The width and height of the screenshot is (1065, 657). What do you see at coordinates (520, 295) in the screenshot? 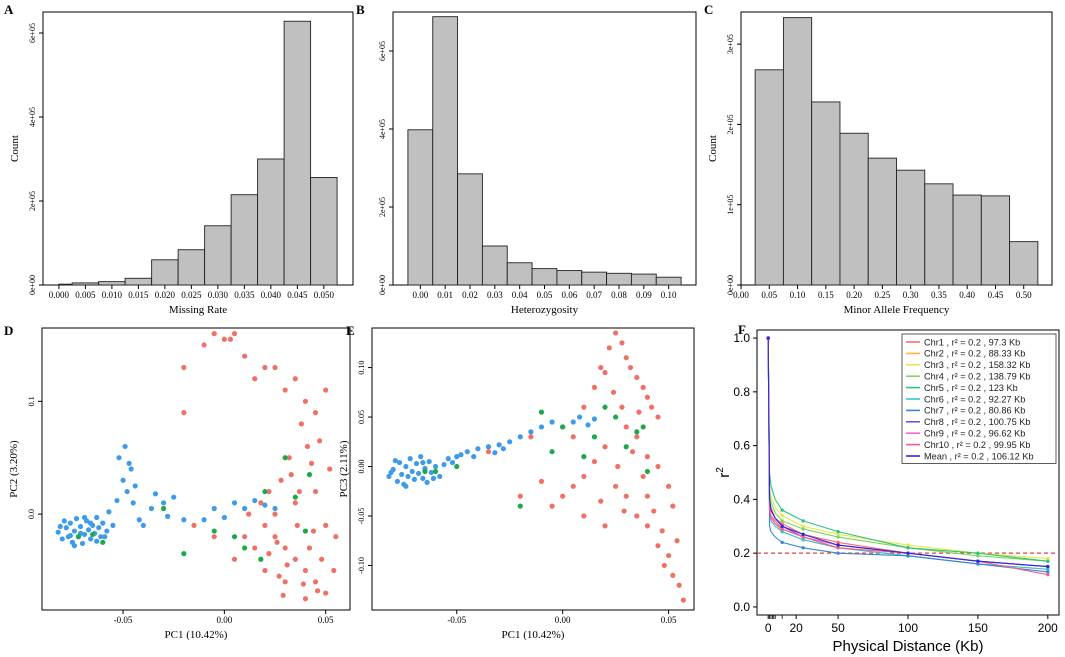
I see `x-tick-label: 0.04` at bounding box center [520, 295].